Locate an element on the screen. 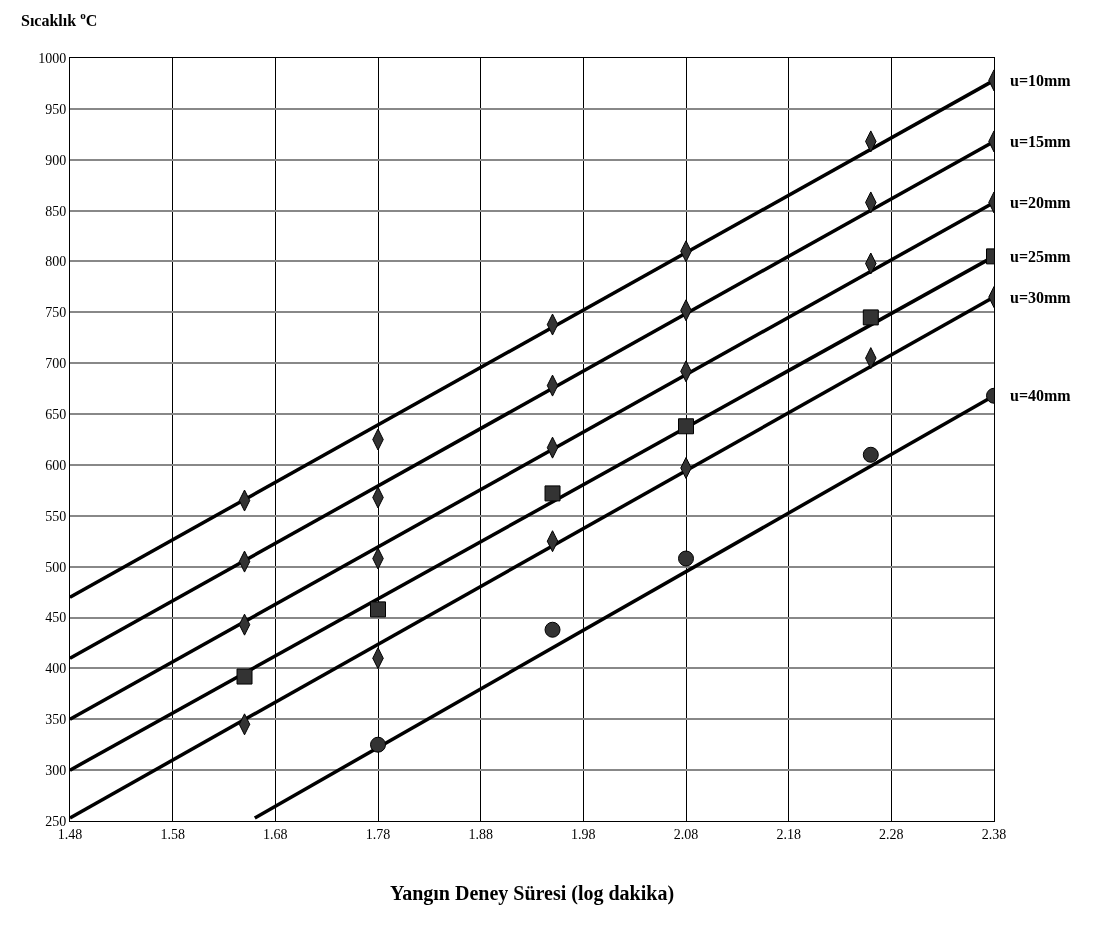 The height and width of the screenshot is (951, 1099). x-axis-title: Yangın Deney Süresi (log dakika) is located at coordinates (532, 894).